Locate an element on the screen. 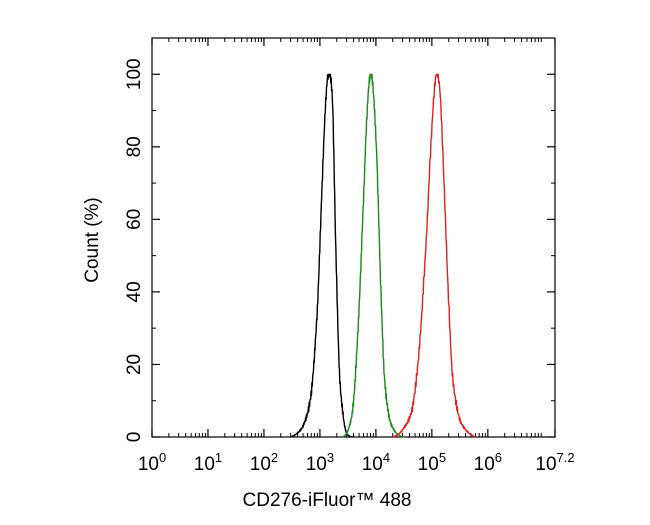  x-tick-exponent: 0 is located at coordinates (162, 457).